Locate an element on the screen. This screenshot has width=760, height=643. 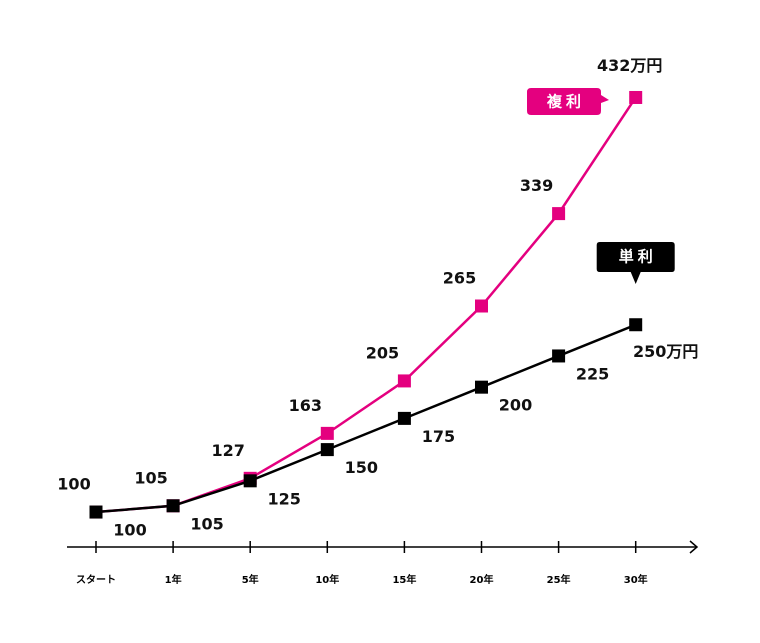
value-label: 265 is located at coordinates (459, 278).